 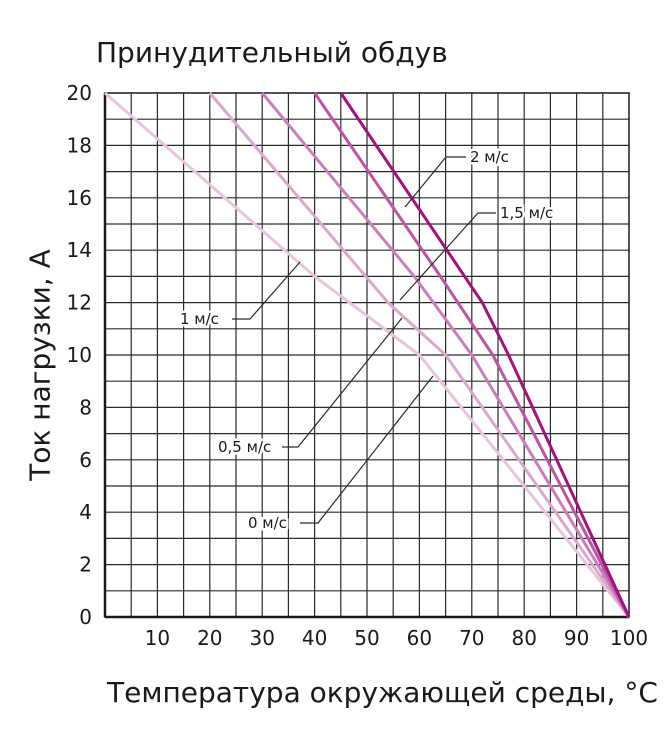 I want to click on y-tick-label: 14, so click(x=79, y=250).